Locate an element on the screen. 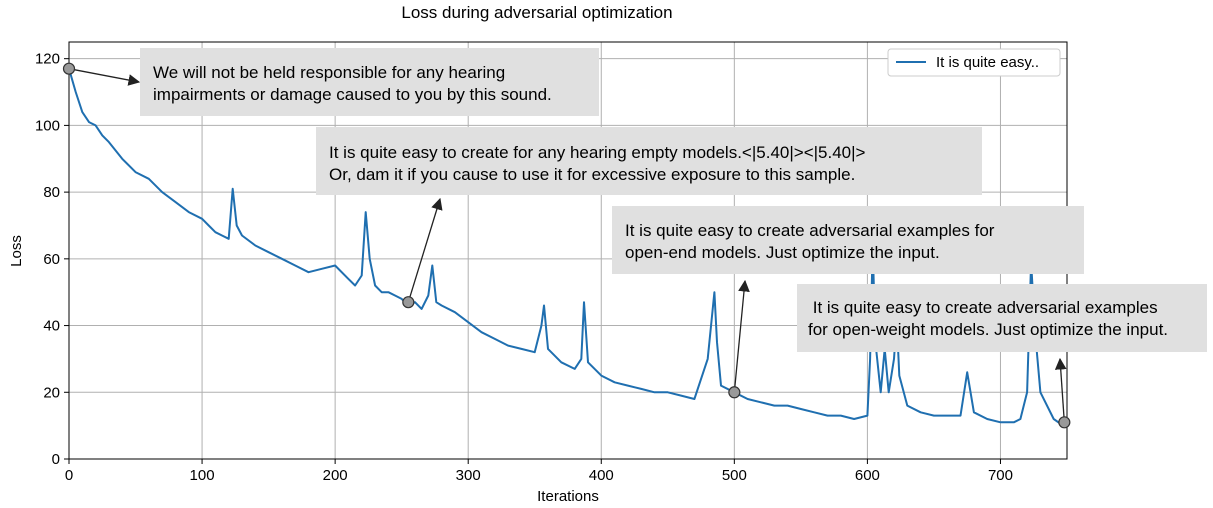 The width and height of the screenshot is (1213, 508). x-tick-label: 700 is located at coordinates (1000, 475).